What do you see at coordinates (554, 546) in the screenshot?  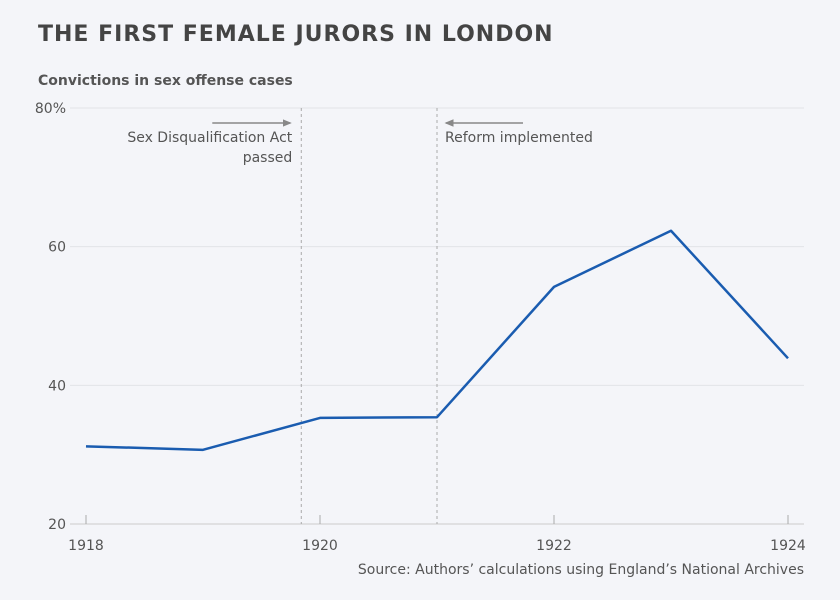 I see `x-tick-label: 1922` at bounding box center [554, 546].